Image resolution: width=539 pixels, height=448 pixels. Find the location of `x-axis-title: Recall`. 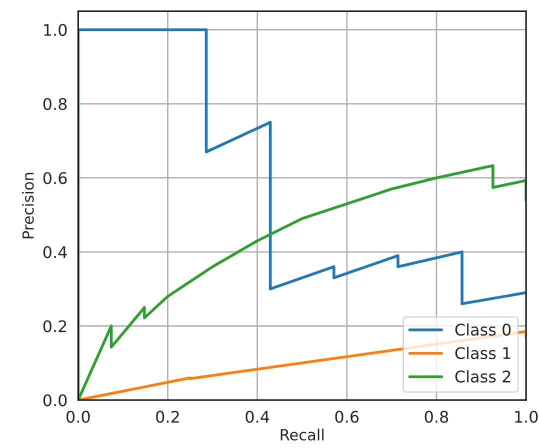

x-axis-title: Recall is located at coordinates (302, 434).